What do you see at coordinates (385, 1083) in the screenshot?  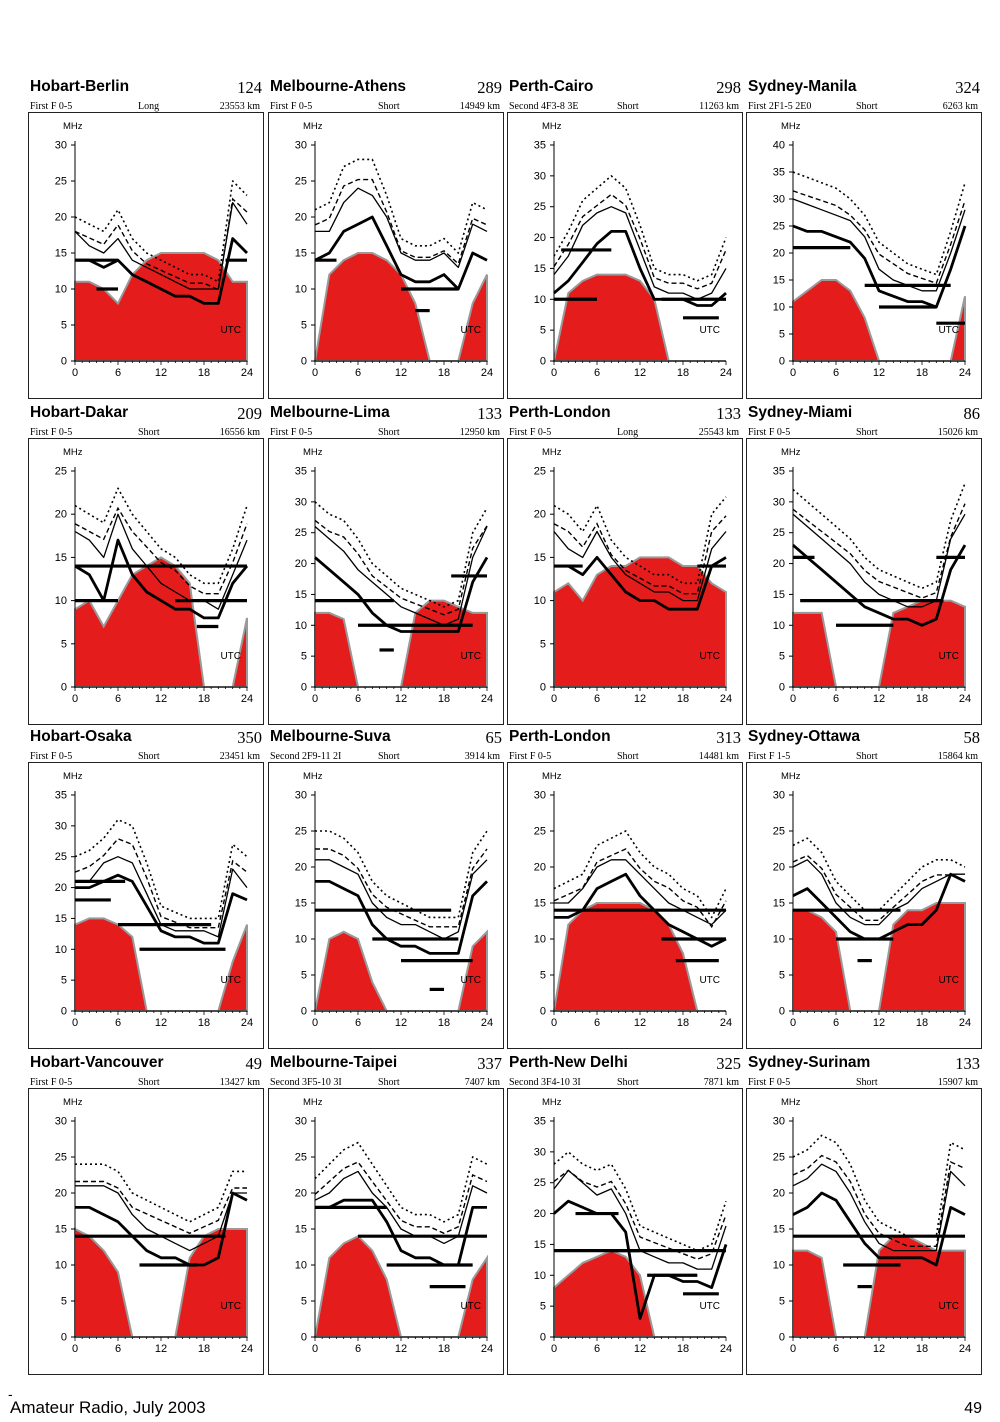 I see `chart-subtitle: Second 3F5-10 3I Short 7407 km` at bounding box center [385, 1083].